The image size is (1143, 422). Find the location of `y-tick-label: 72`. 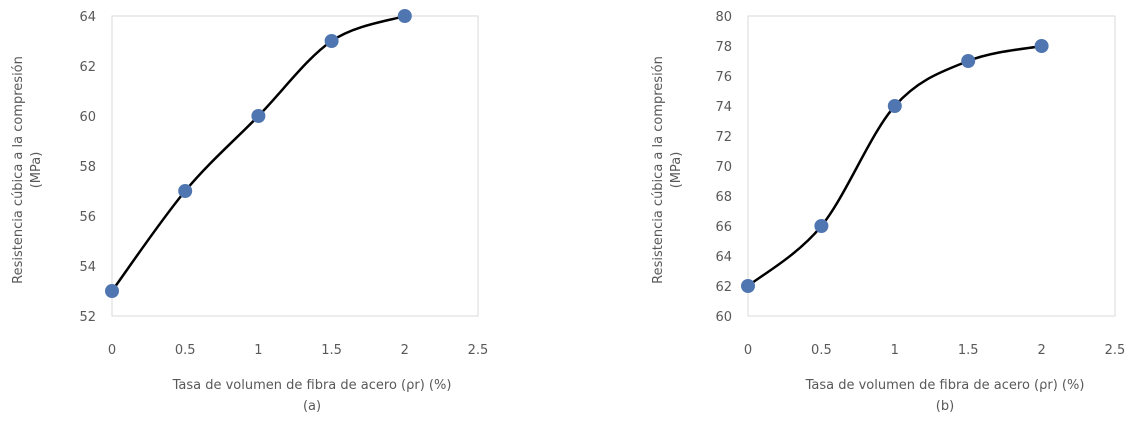

y-tick-label: 72 is located at coordinates (723, 137).